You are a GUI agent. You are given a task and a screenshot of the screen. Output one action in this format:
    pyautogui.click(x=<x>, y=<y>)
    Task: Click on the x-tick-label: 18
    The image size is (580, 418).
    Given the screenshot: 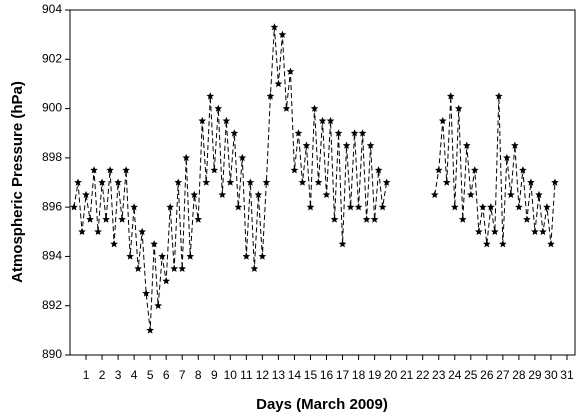 What is the action you would take?
    pyautogui.click(x=359, y=375)
    